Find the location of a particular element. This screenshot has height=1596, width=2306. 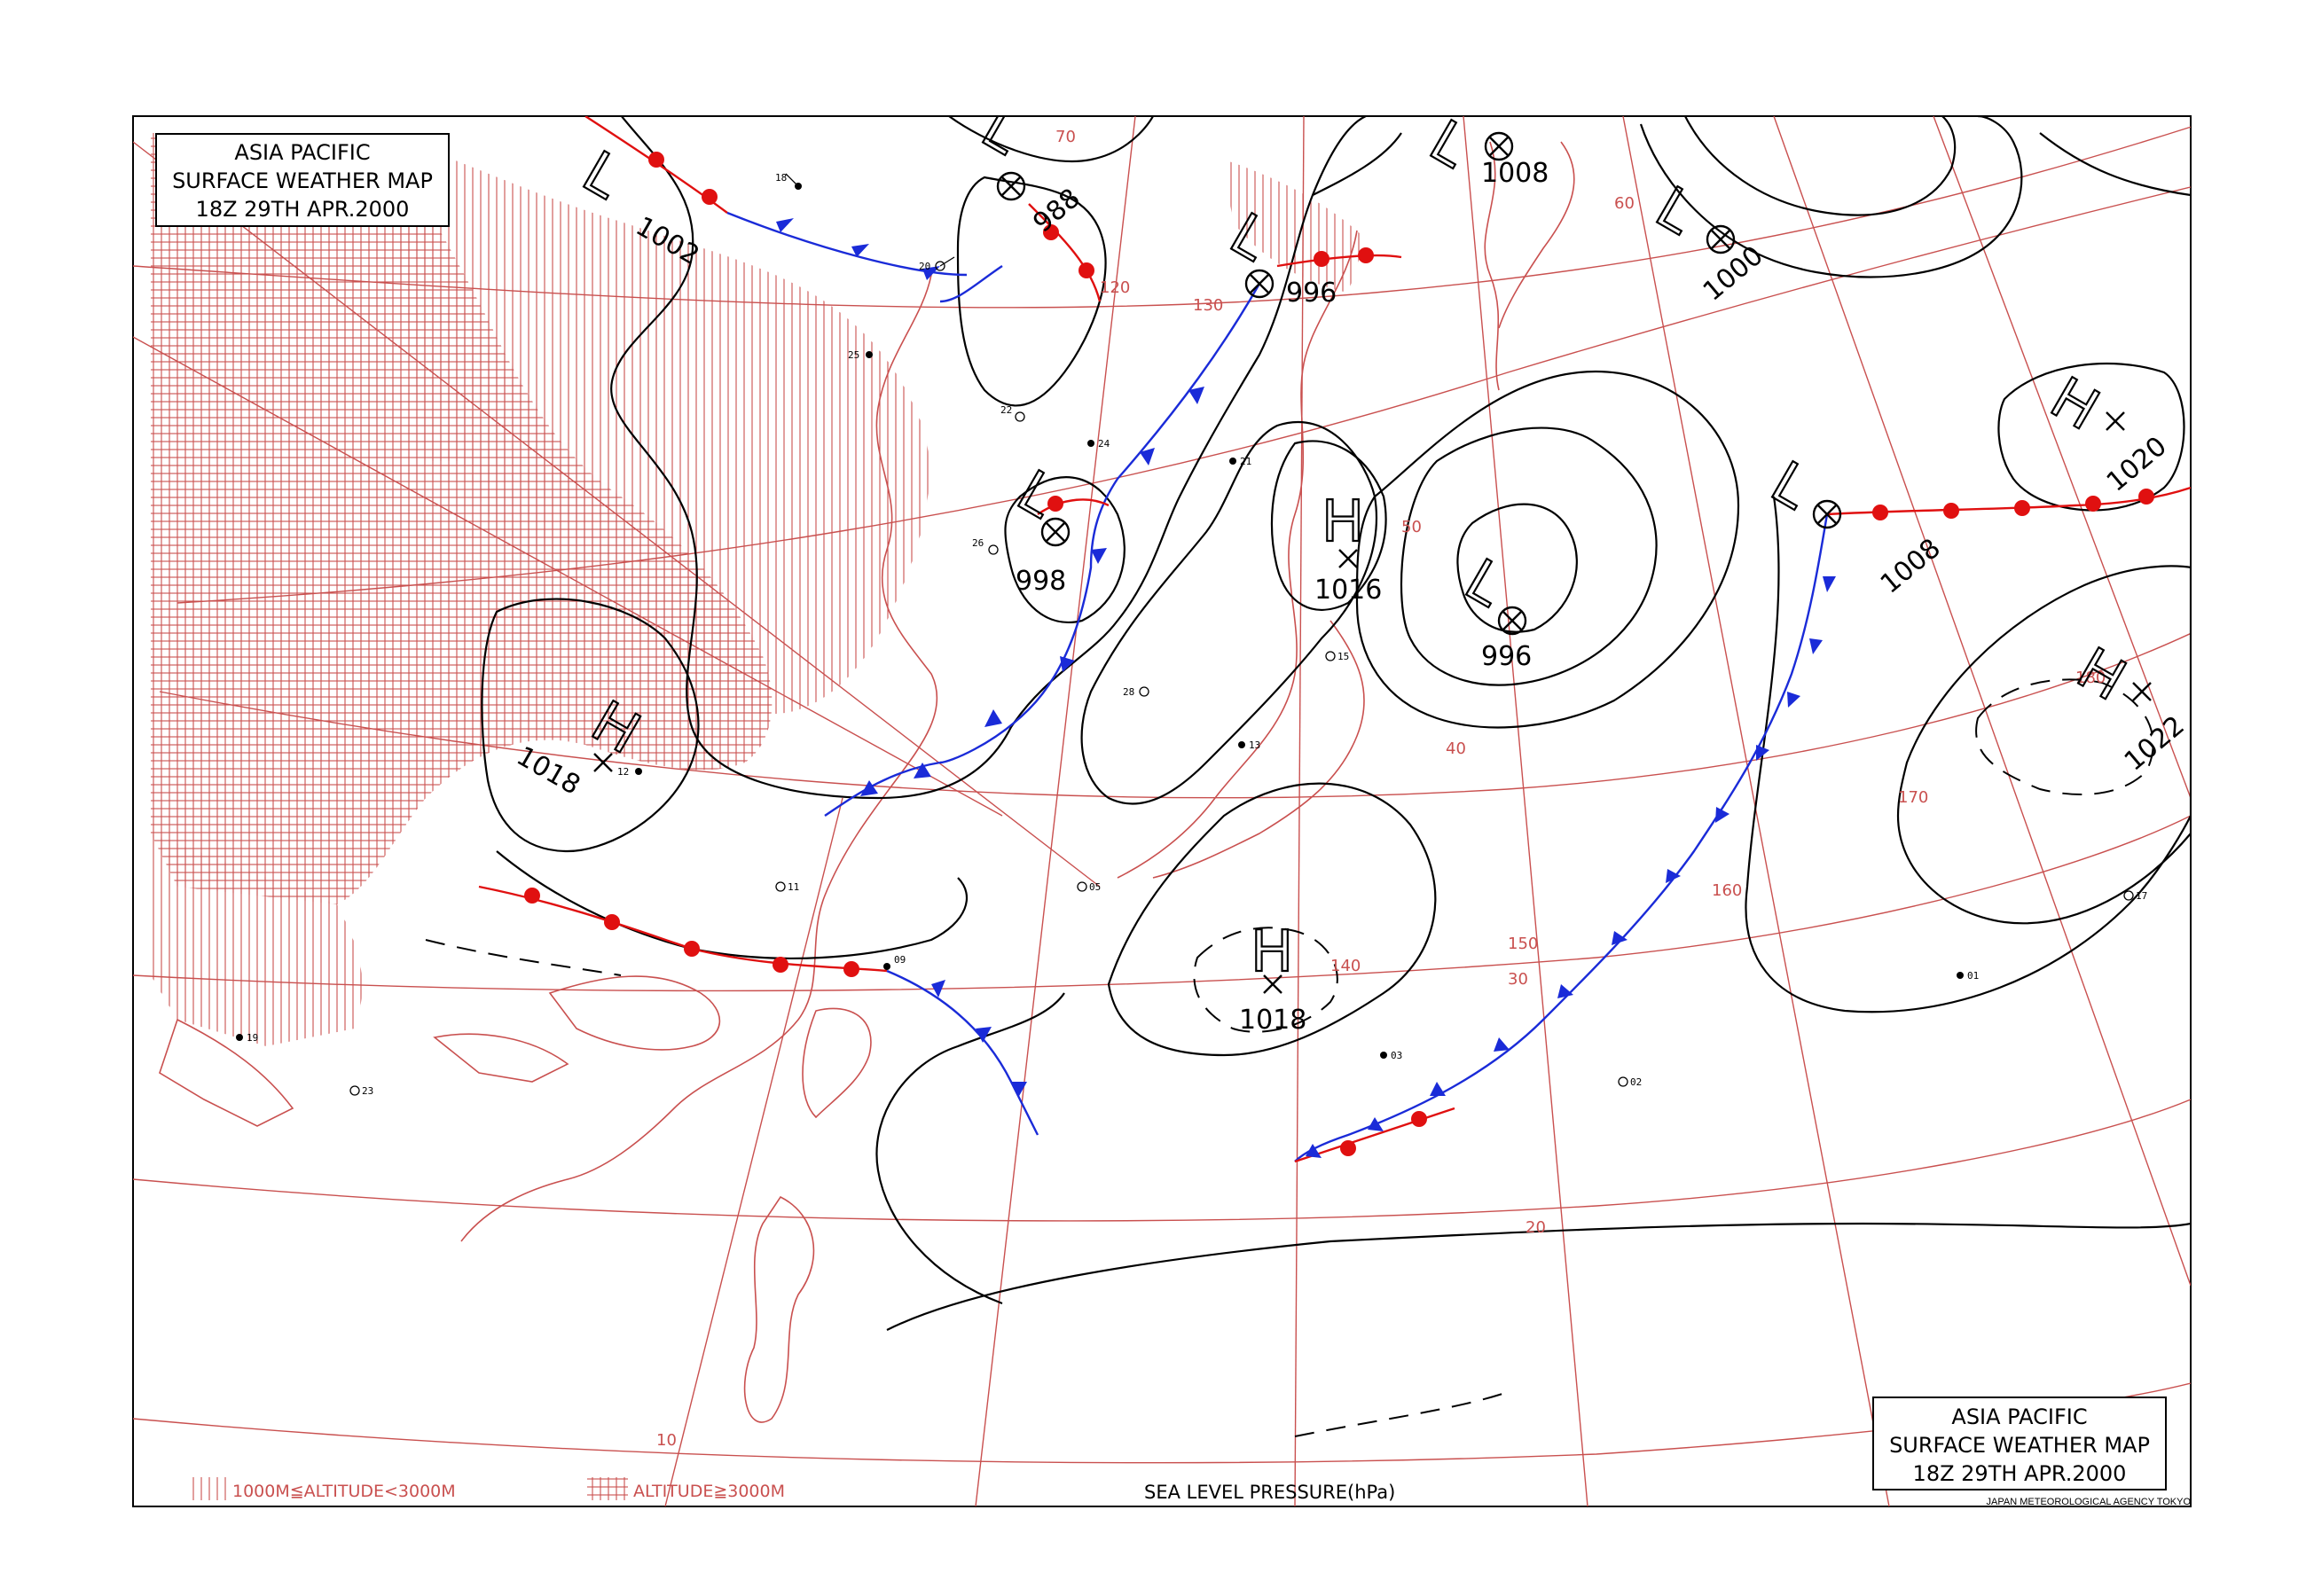

cold-front-east is located at coordinates (1561, 838).